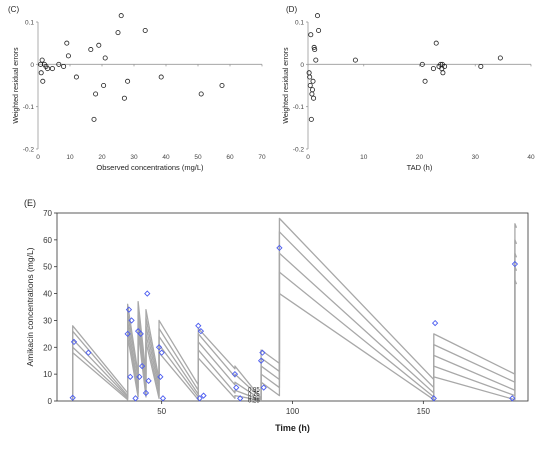  Describe the element at coordinates (302, 65) in the screenshot. I see `panel-d-y-tick-label: 0` at that location.